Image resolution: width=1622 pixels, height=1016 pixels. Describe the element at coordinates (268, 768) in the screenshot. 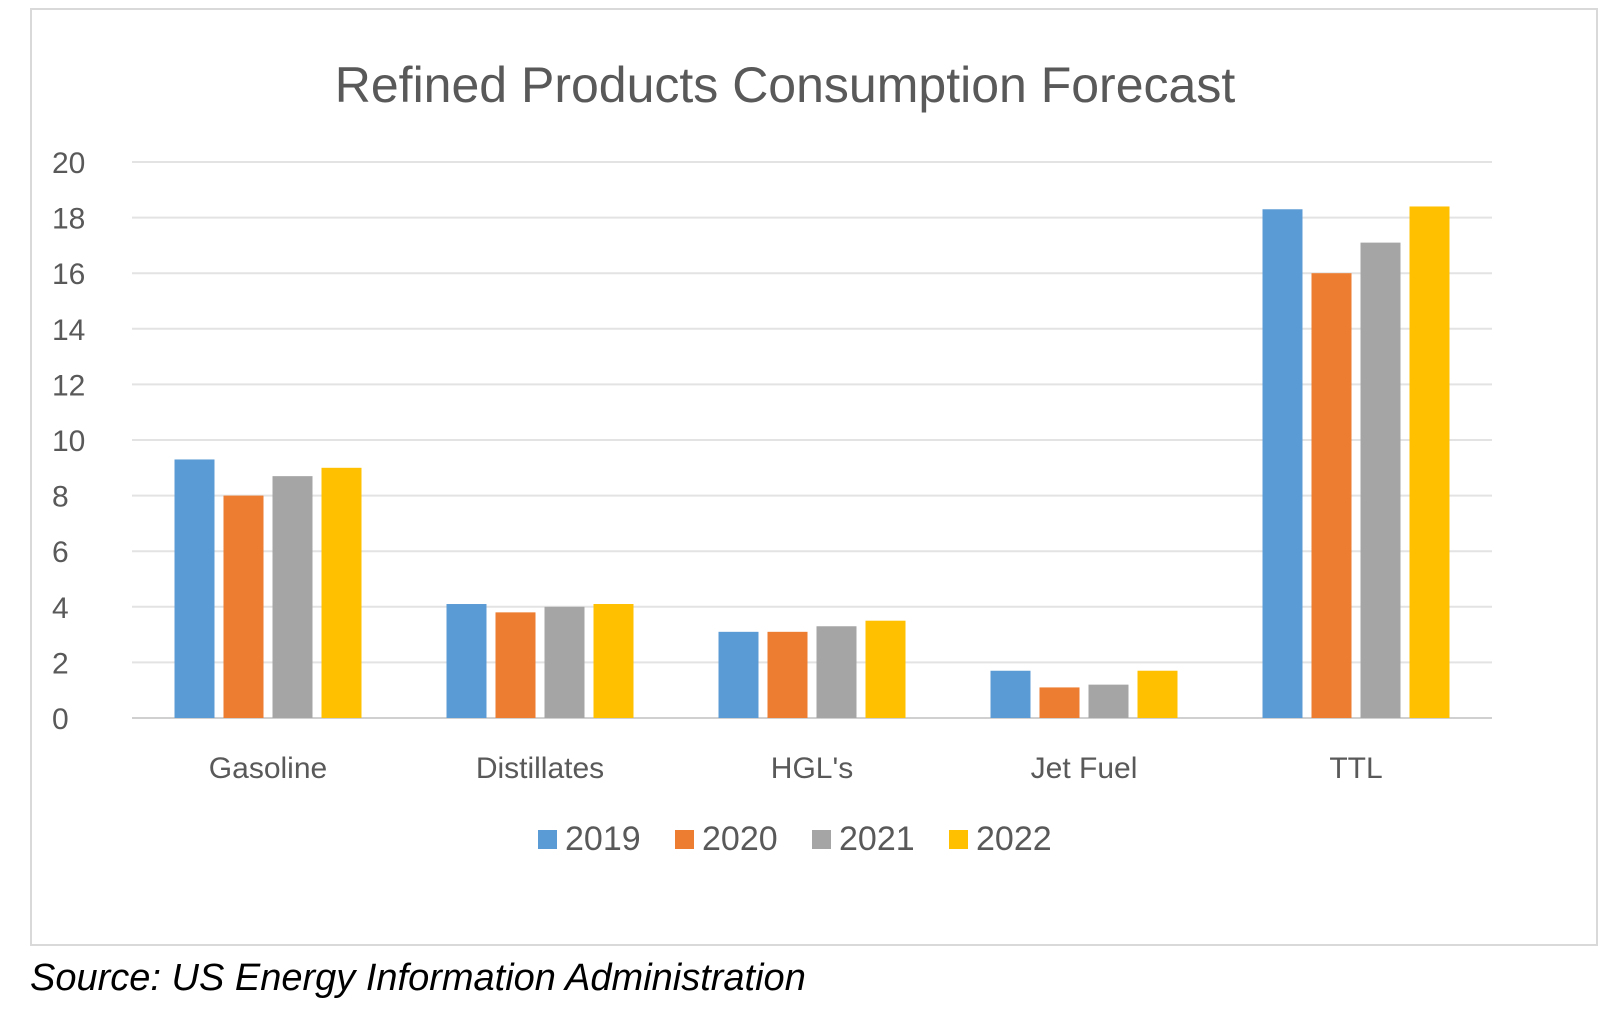

I see `x-category-label: Gasoline` at that location.